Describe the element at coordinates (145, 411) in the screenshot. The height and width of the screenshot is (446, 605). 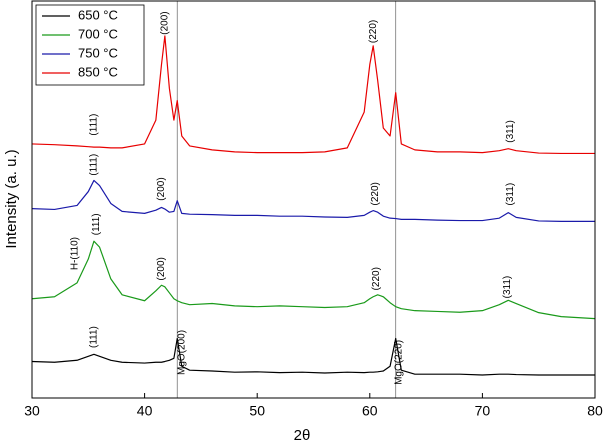
I see `x-tick-label: 40` at that location.